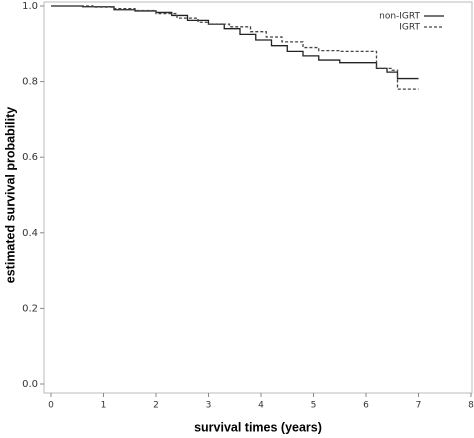 The height and width of the screenshot is (438, 474). What do you see at coordinates (51, 406) in the screenshot?
I see `x-tick-label: 0` at bounding box center [51, 406].